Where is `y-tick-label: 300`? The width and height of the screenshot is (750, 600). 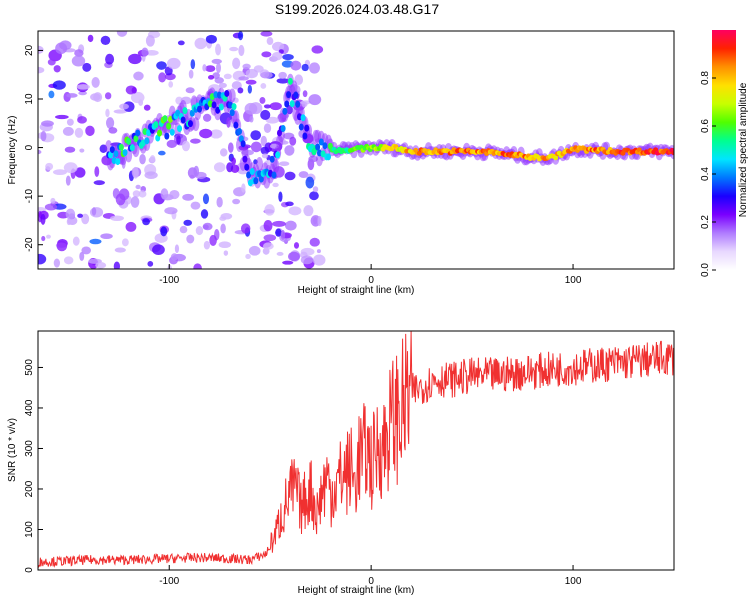 y-tick-label: 300 is located at coordinates (29, 448).